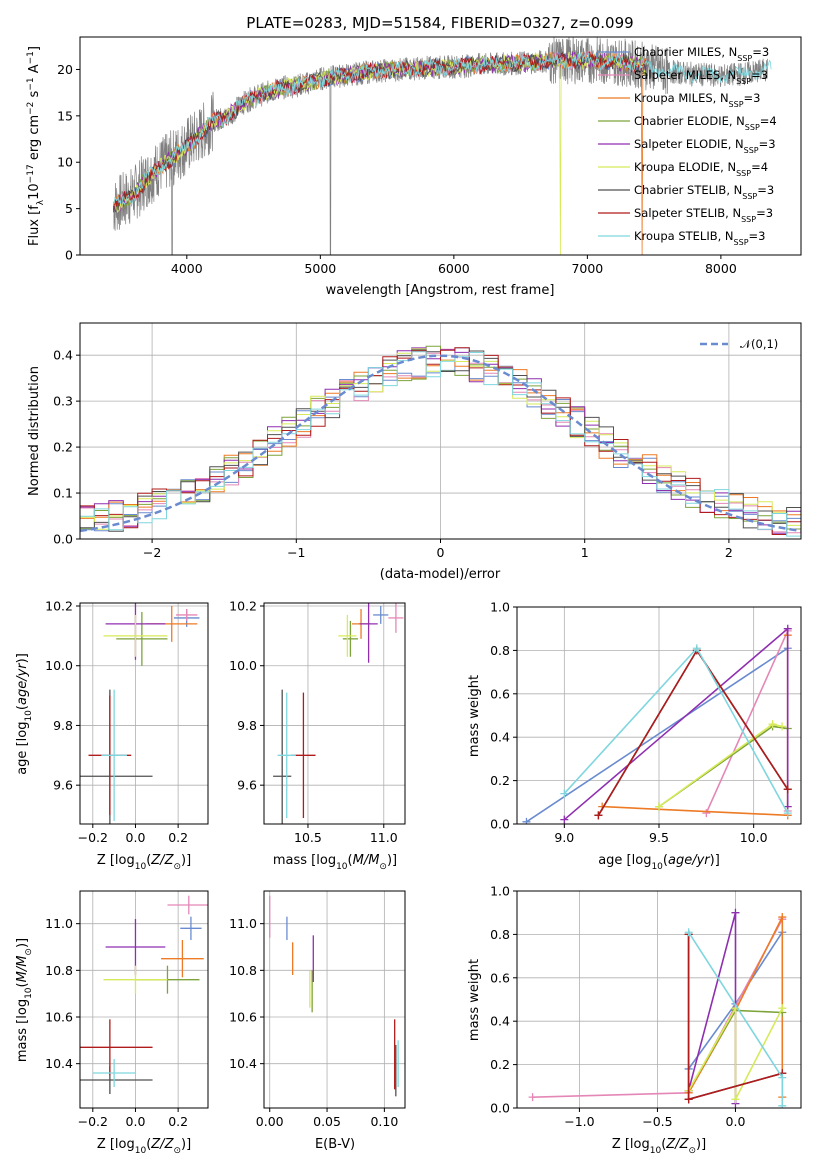  What do you see at coordinates (63, 725) in the screenshot?
I see `y-tick-label: 9.8` at bounding box center [63, 725].